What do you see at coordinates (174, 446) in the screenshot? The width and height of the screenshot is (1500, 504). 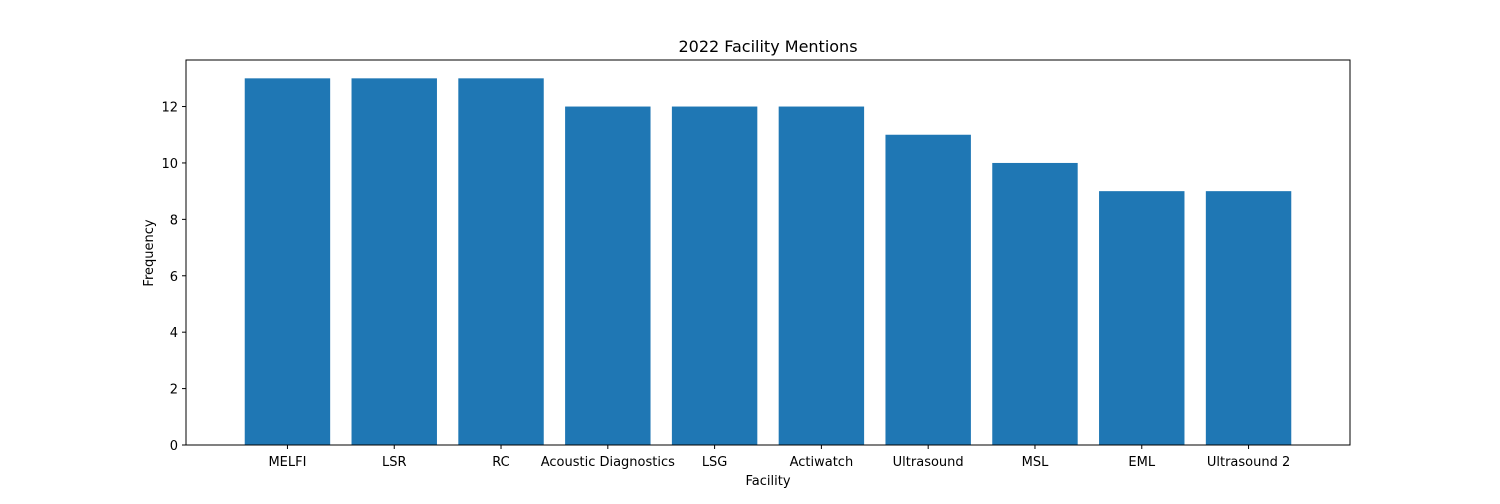 I see `y-tick-label: 0` at bounding box center [174, 446].